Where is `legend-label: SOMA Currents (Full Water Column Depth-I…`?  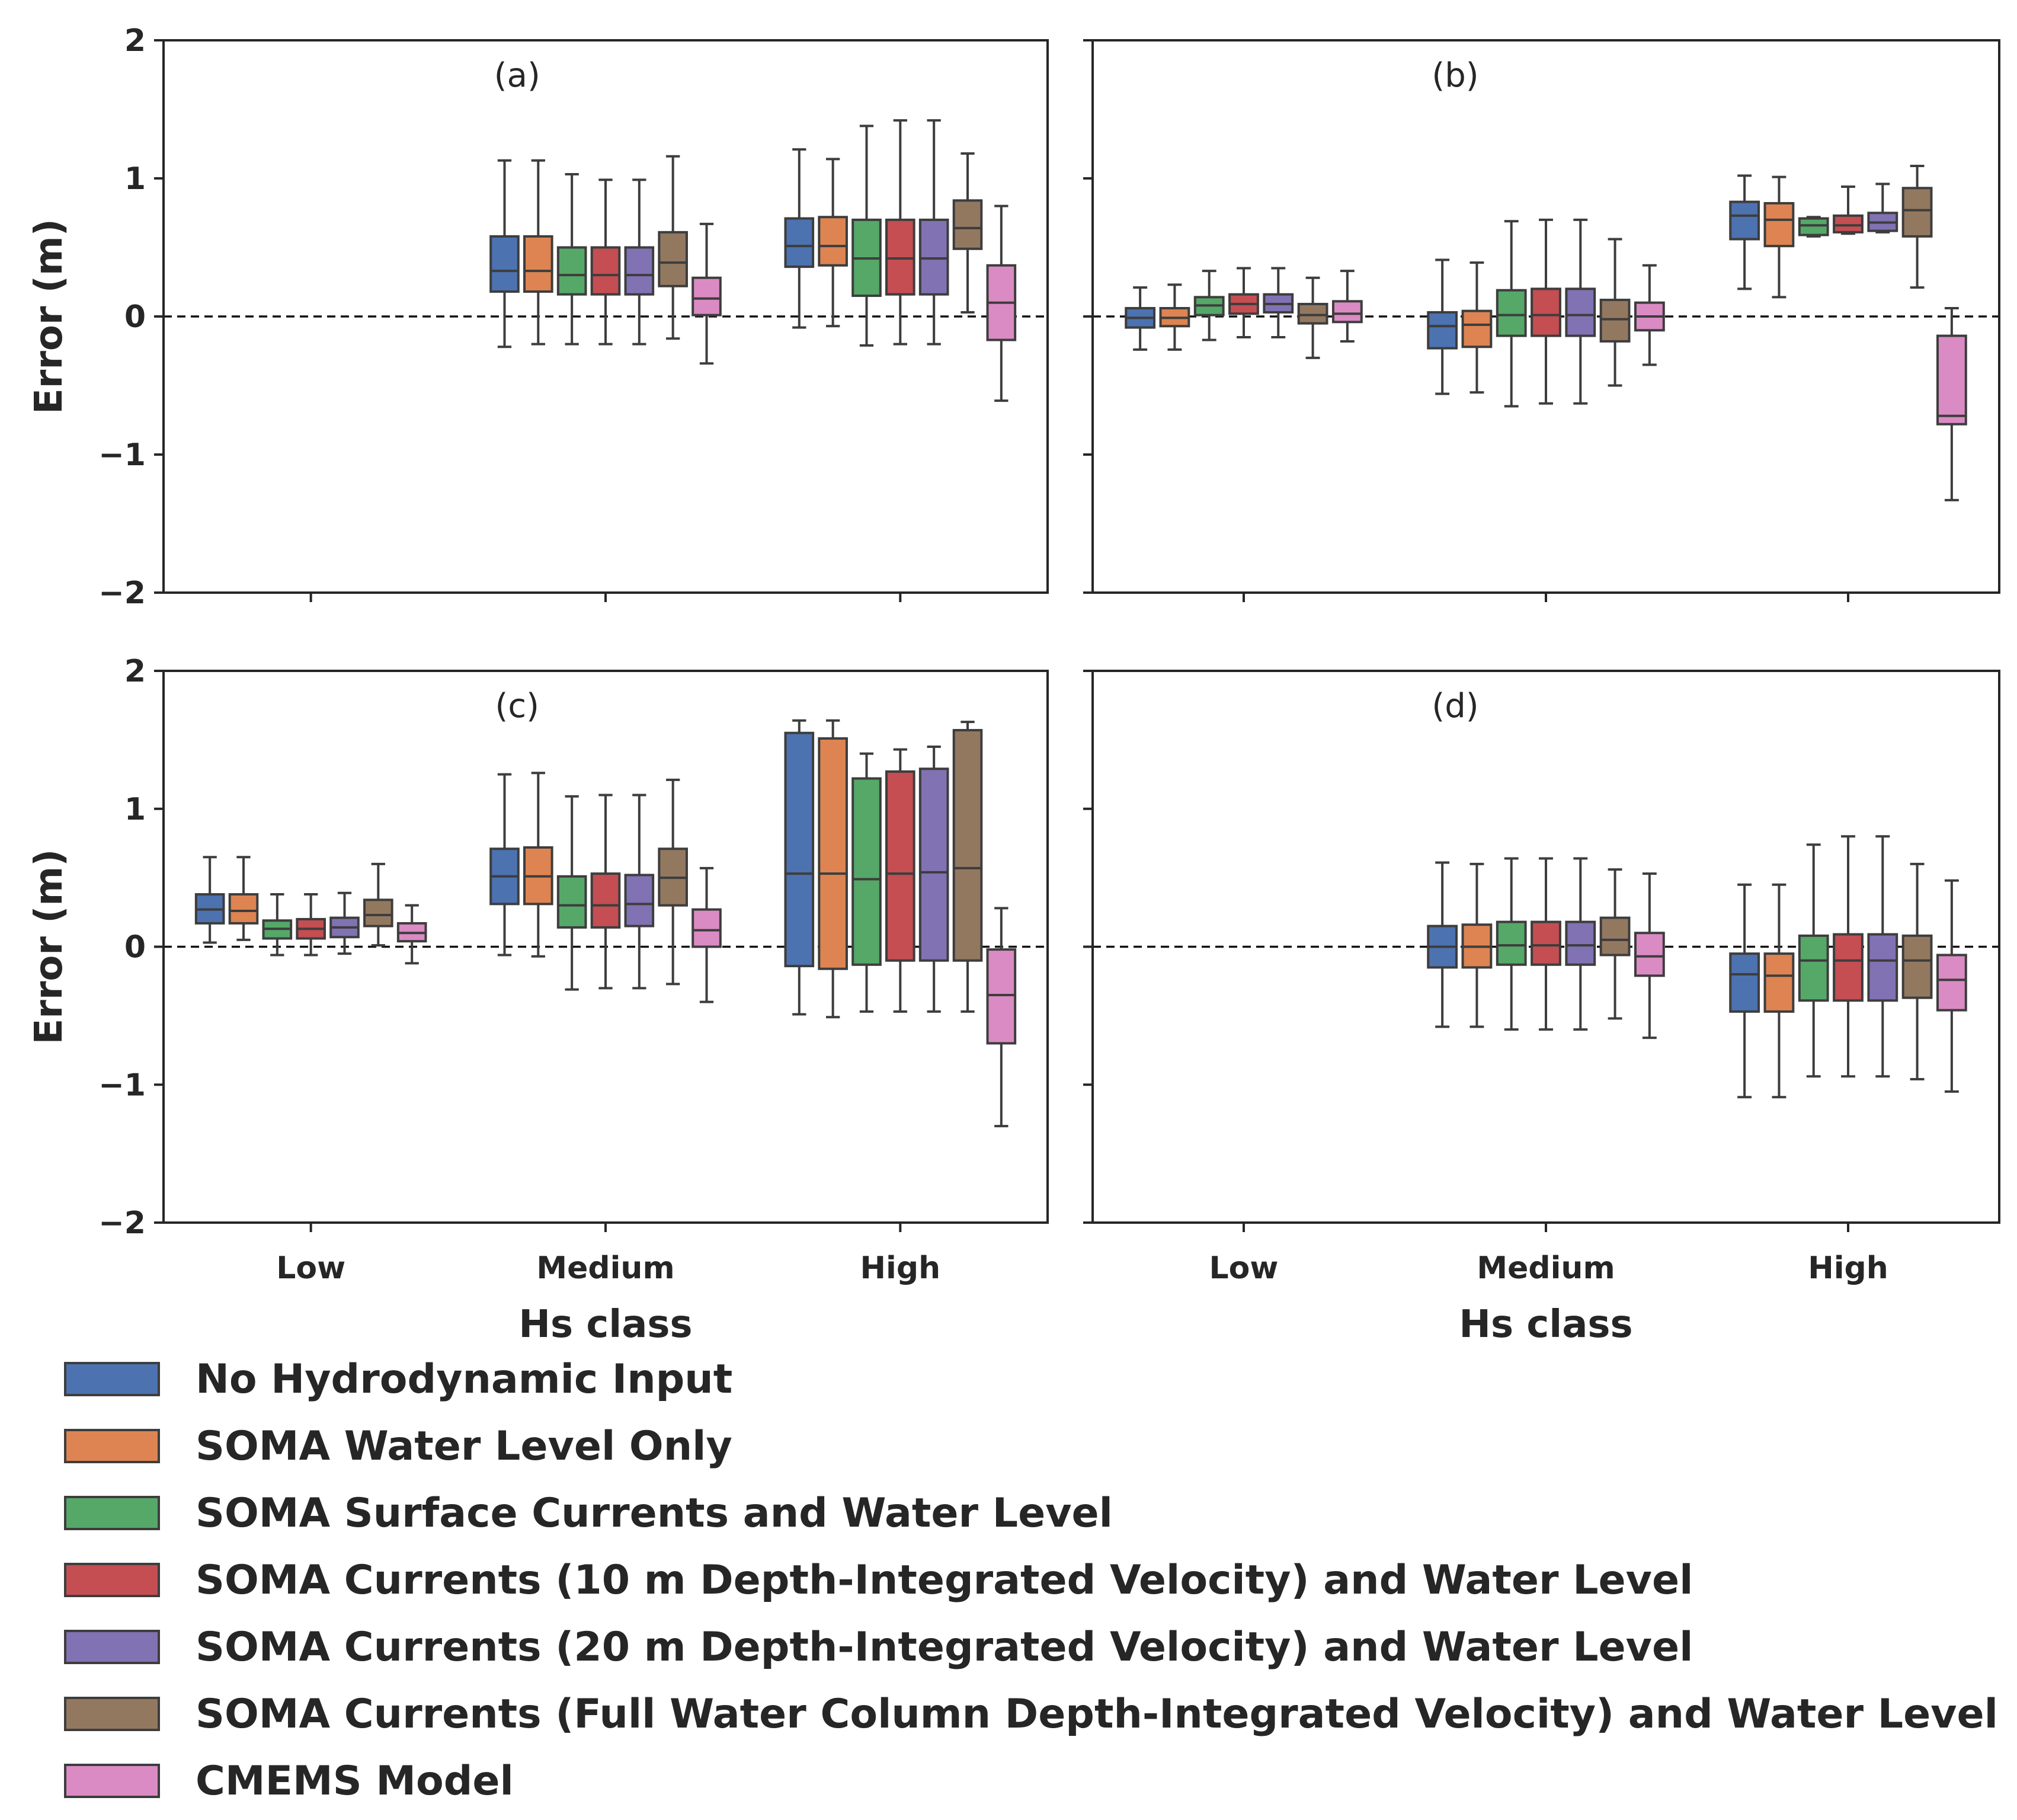
legend-label: SOMA Currents (Full Water Column Depth-I… is located at coordinates (1097, 1714).